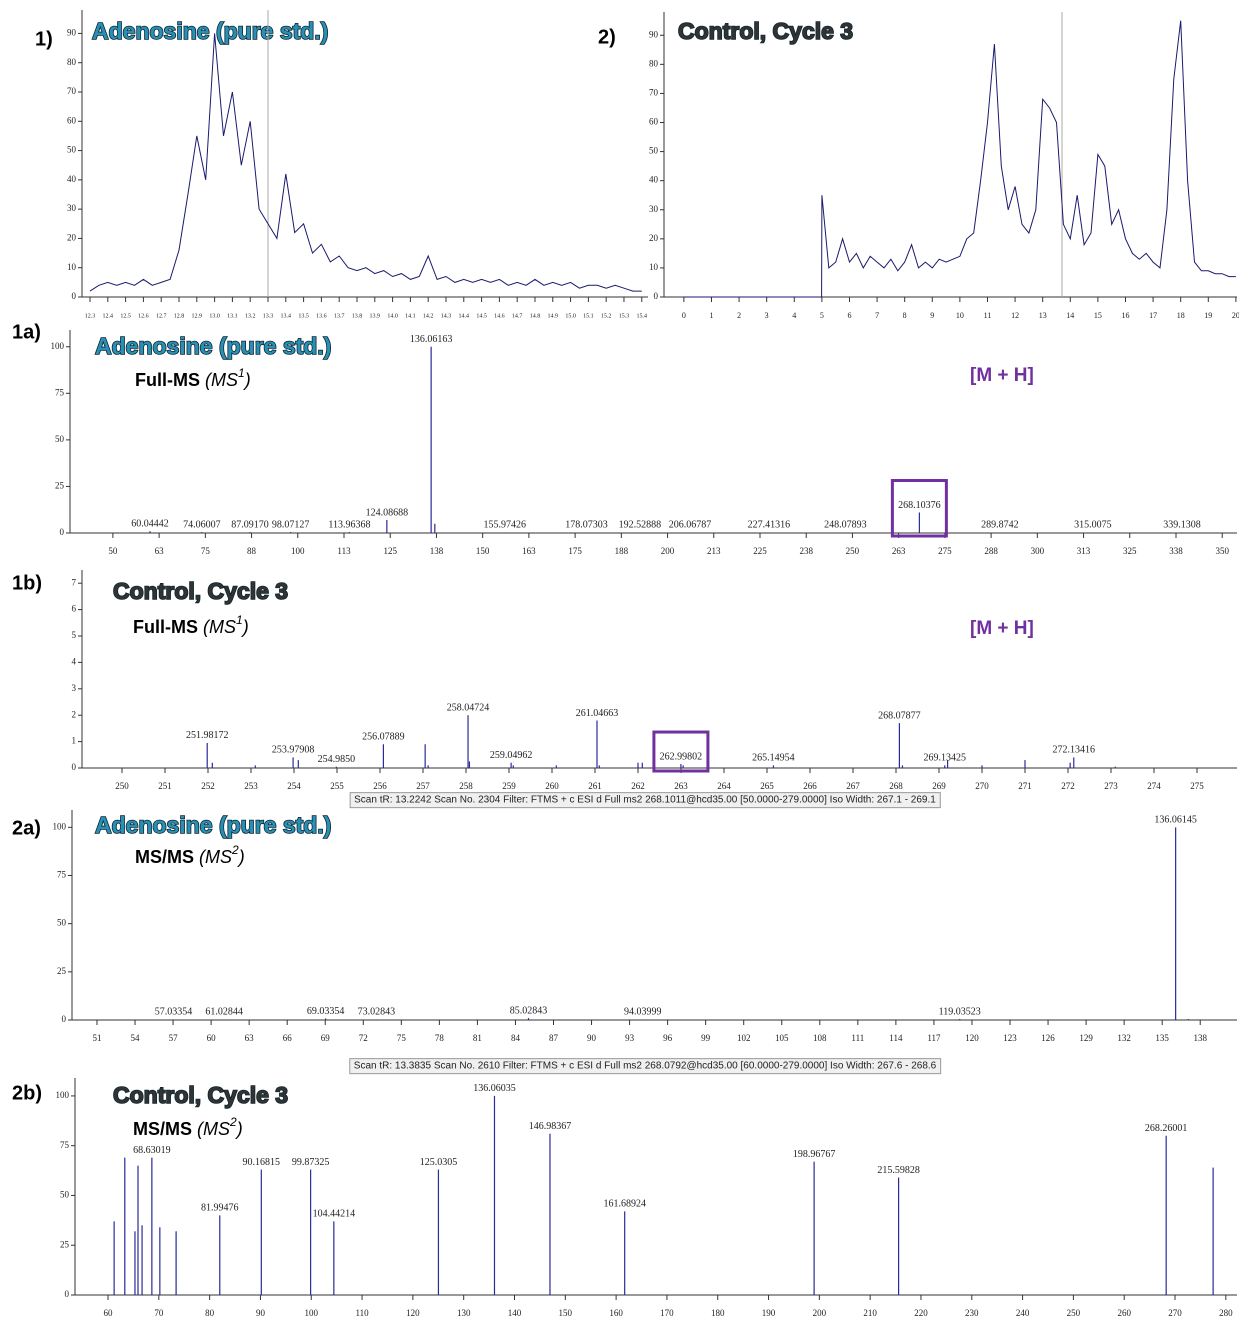 Image resolution: width=1239 pixels, height=1320 pixels. I want to click on x-tick-label: 13, so click(1043, 315).